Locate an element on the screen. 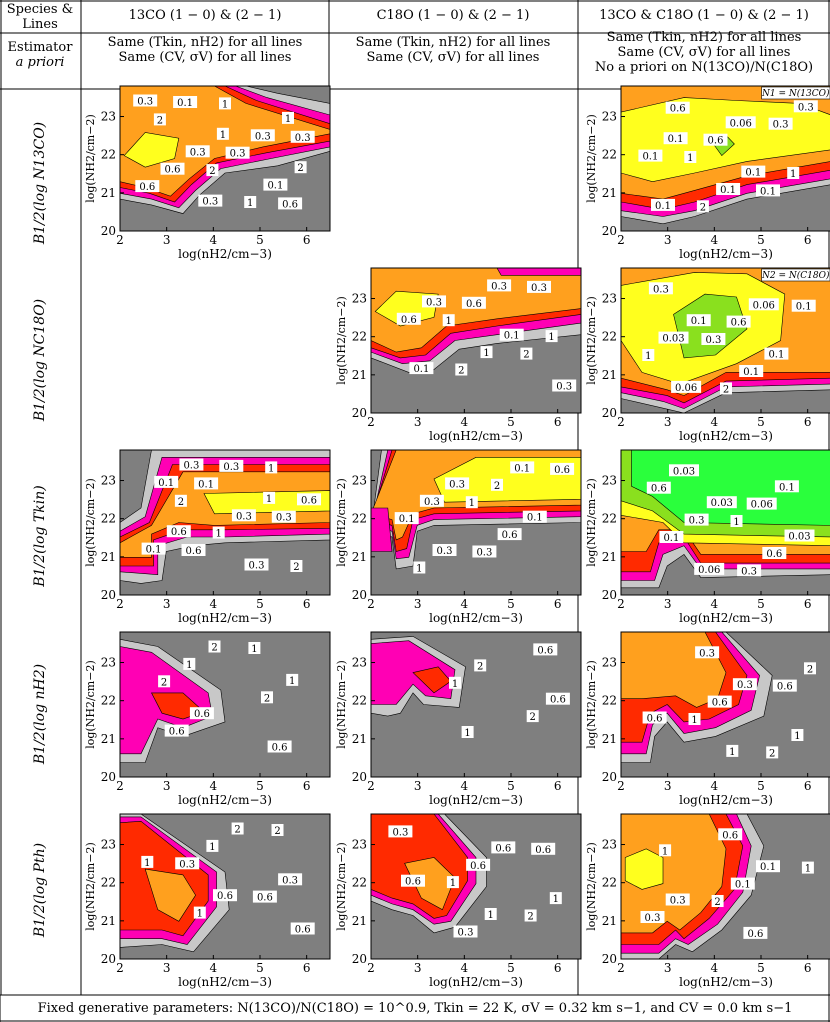 Image resolution: width=830 pixels, height=1022 pixels. panel-regions: 0.1 0.1 0.06 0.06 0.03 0.1 0.3 0.6 1 2 0.1 0.3 is located at coordinates (725, 340).